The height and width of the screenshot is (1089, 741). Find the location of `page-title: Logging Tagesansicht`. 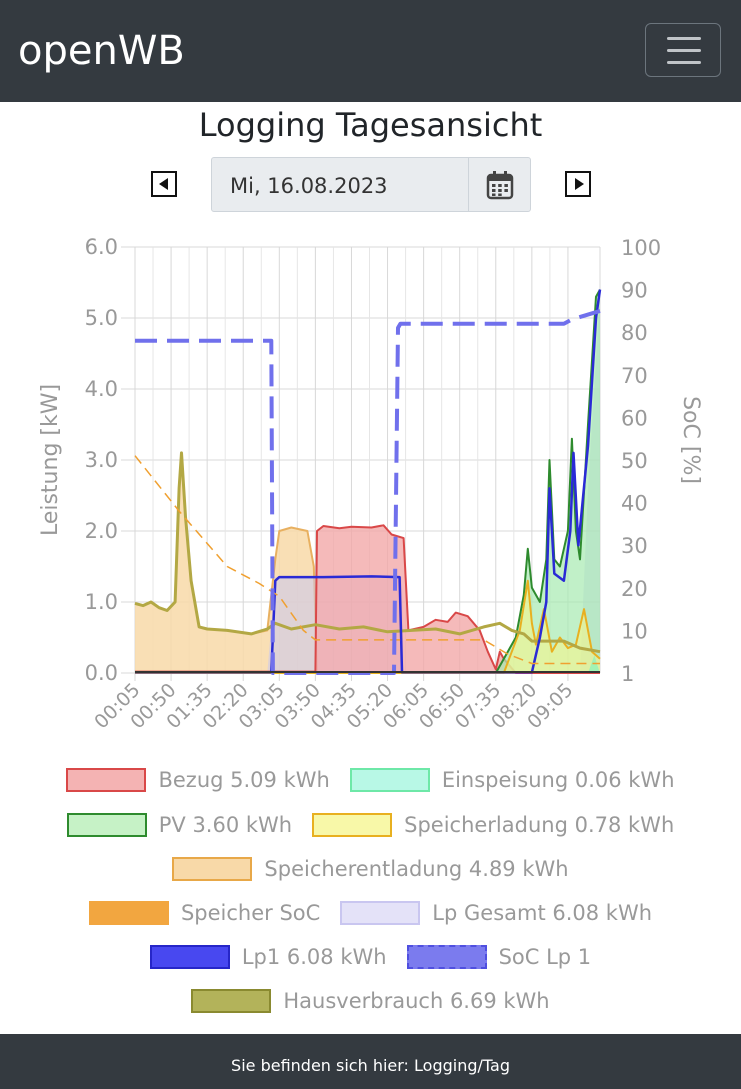

page-title: Logging Tagesansicht is located at coordinates (370, 125).